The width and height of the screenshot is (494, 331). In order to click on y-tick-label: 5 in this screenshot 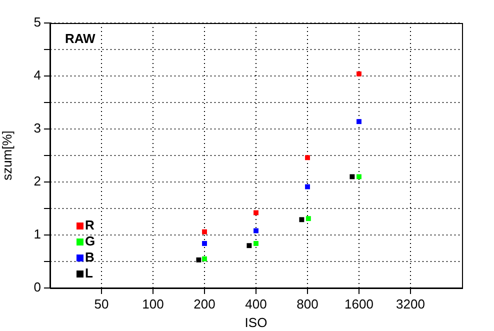, I will do `click(37, 22)`.